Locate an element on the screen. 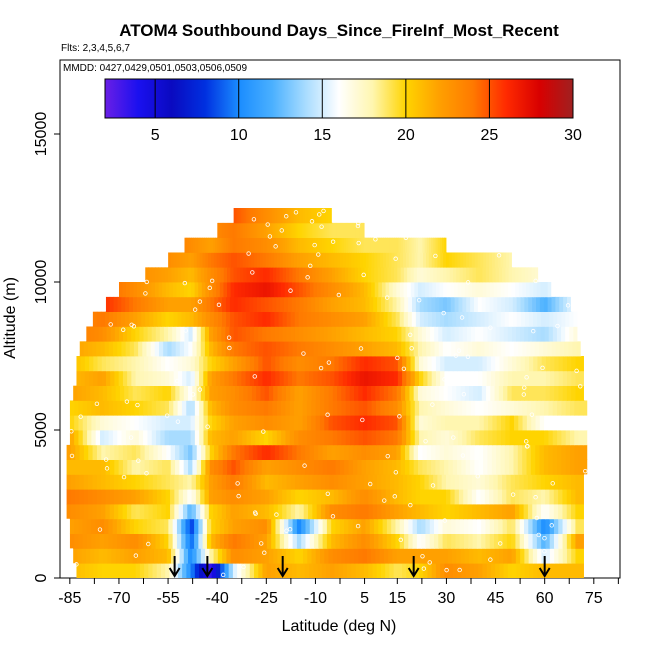  profile-markers is located at coordinates (359, 567).